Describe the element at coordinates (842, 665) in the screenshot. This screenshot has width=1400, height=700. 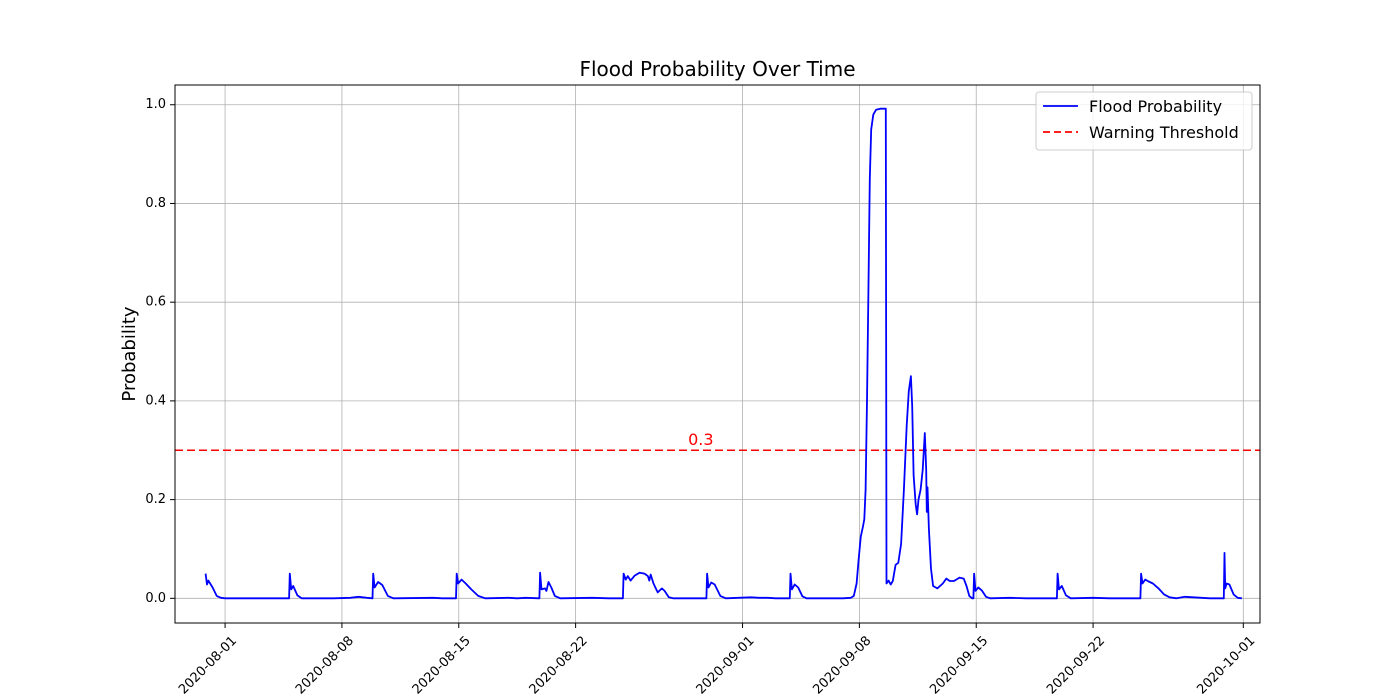
I see `x-tick-label: 2020-09-08` at that location.